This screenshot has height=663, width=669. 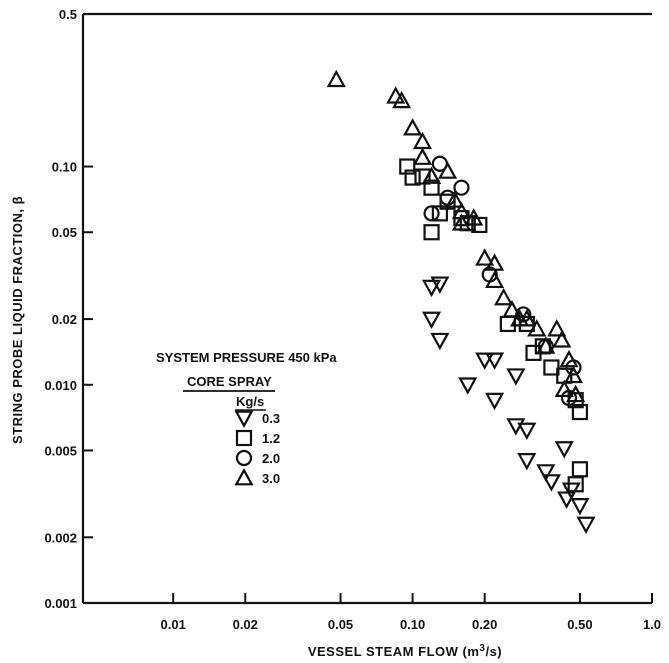 I want to click on y-tick-label: 0.5, so click(x=68, y=14).